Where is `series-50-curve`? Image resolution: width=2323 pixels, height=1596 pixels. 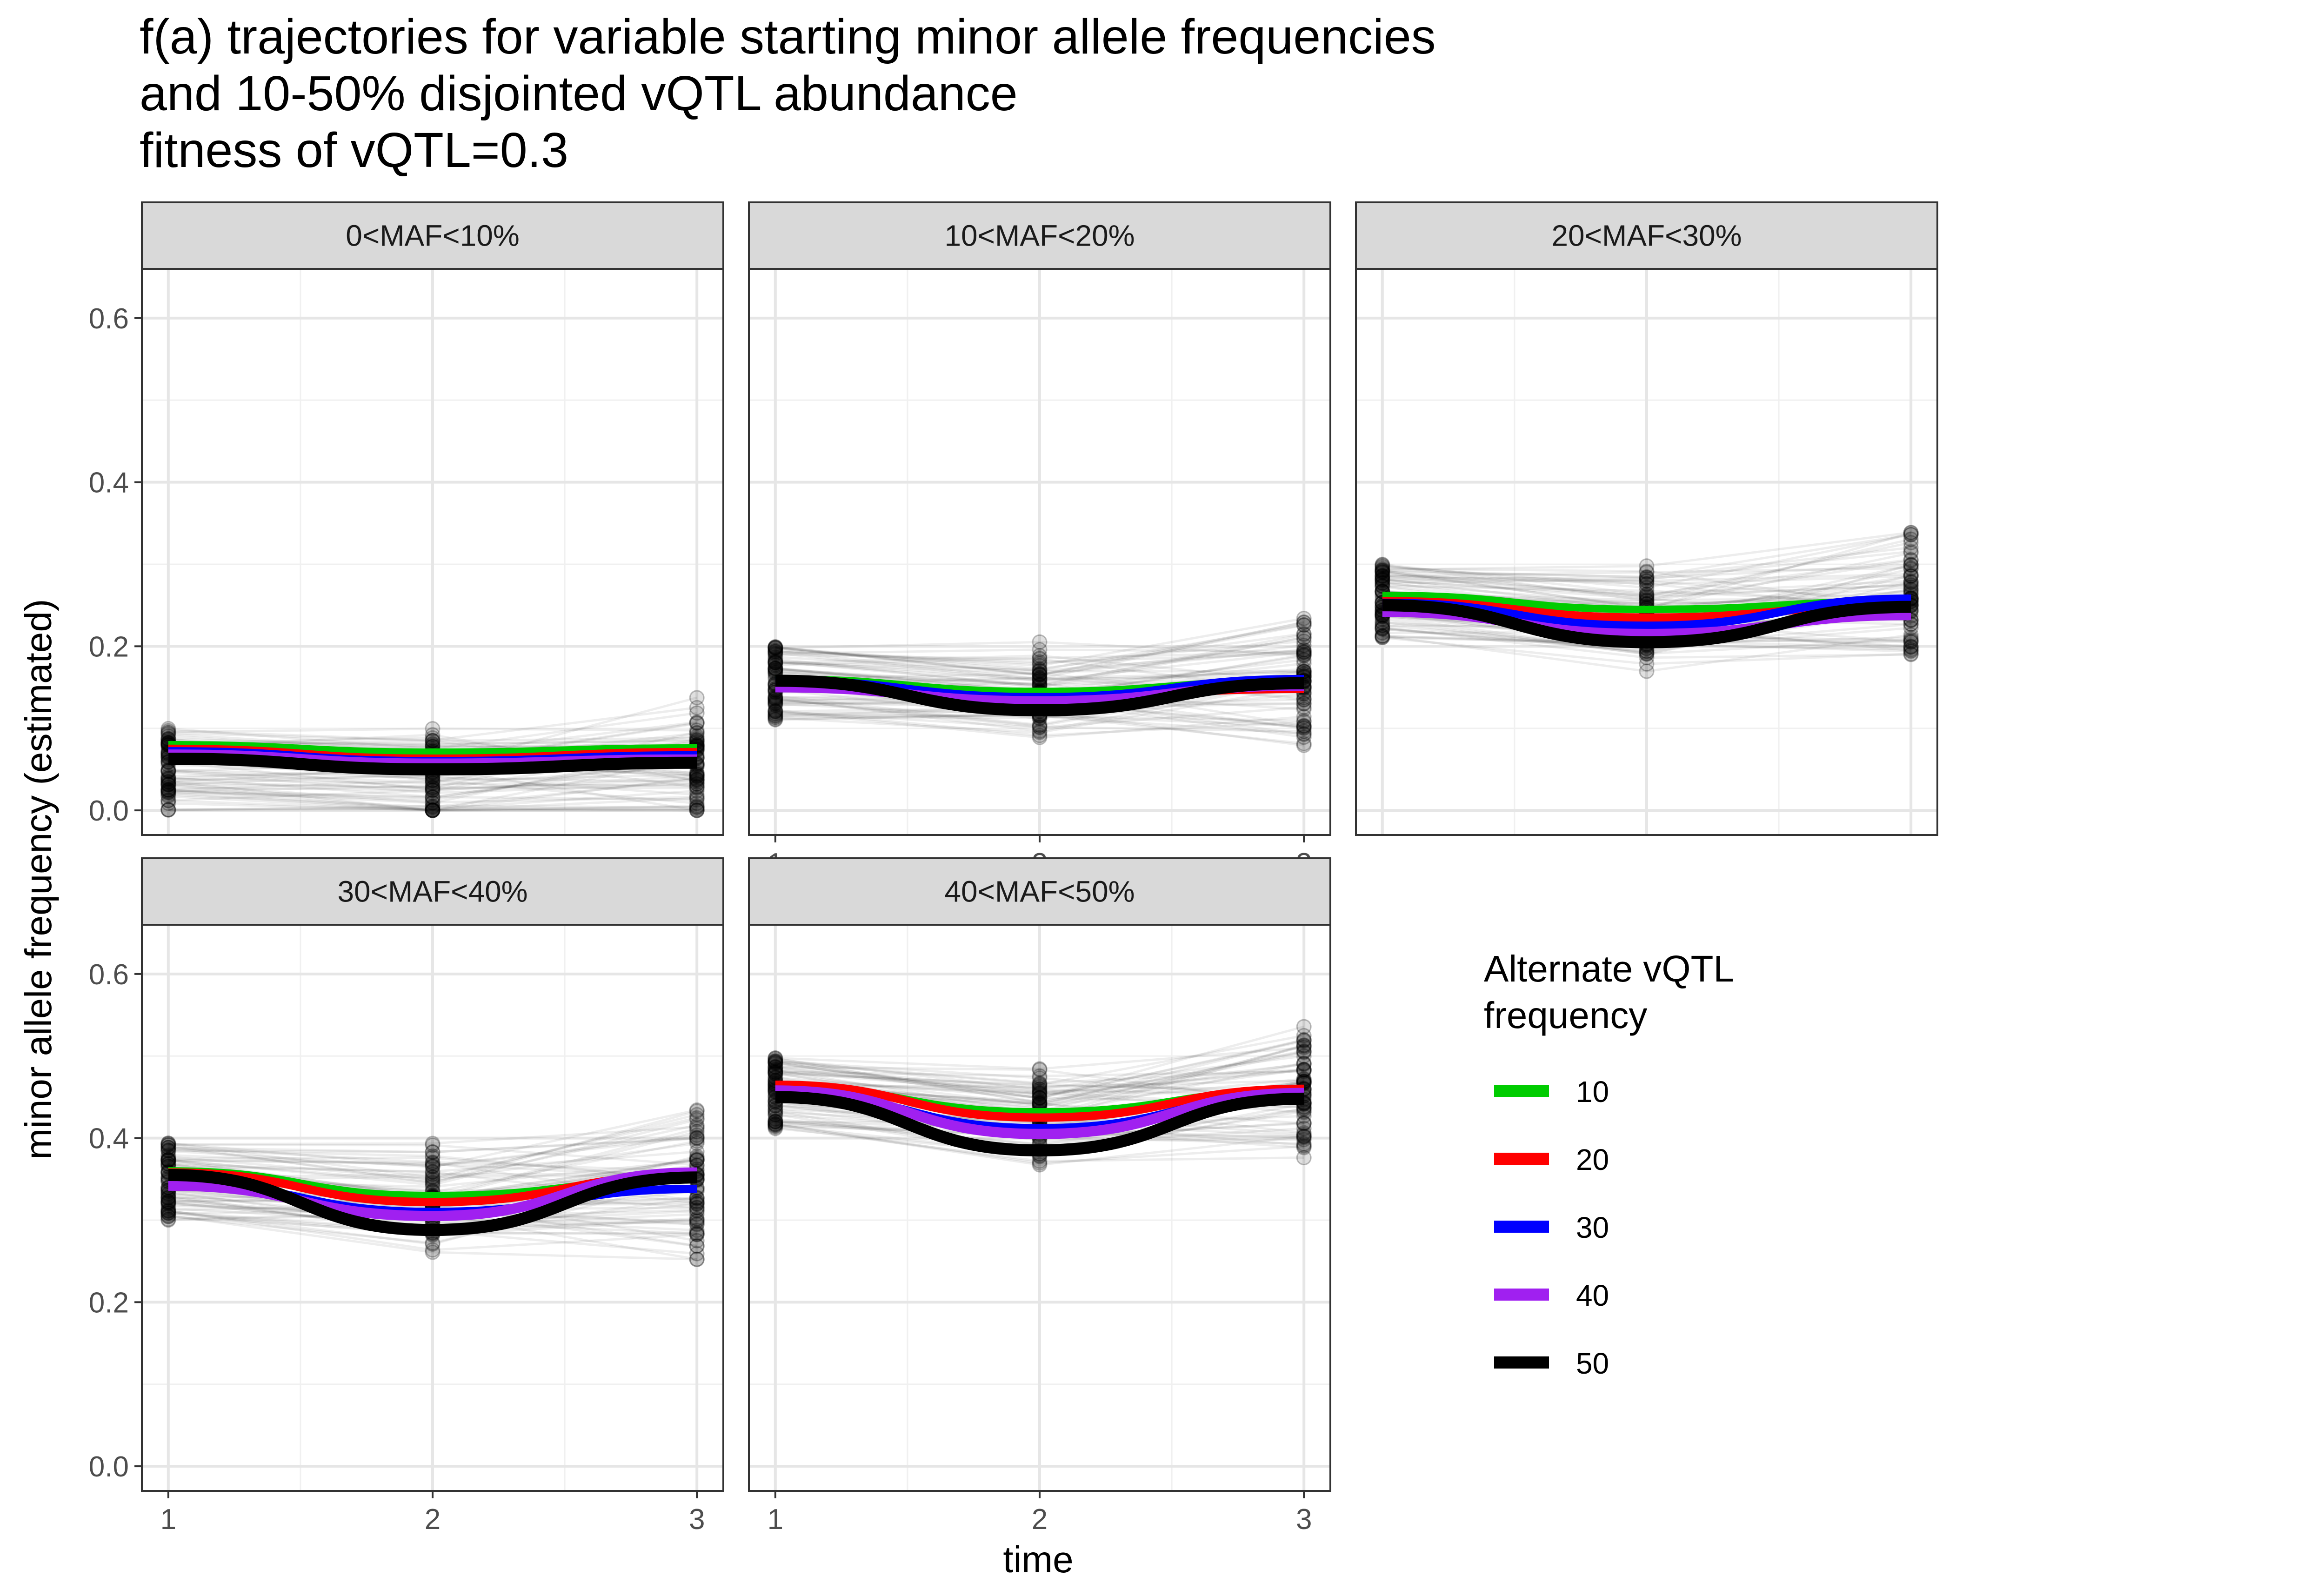 series-50-curve is located at coordinates (432, 763).